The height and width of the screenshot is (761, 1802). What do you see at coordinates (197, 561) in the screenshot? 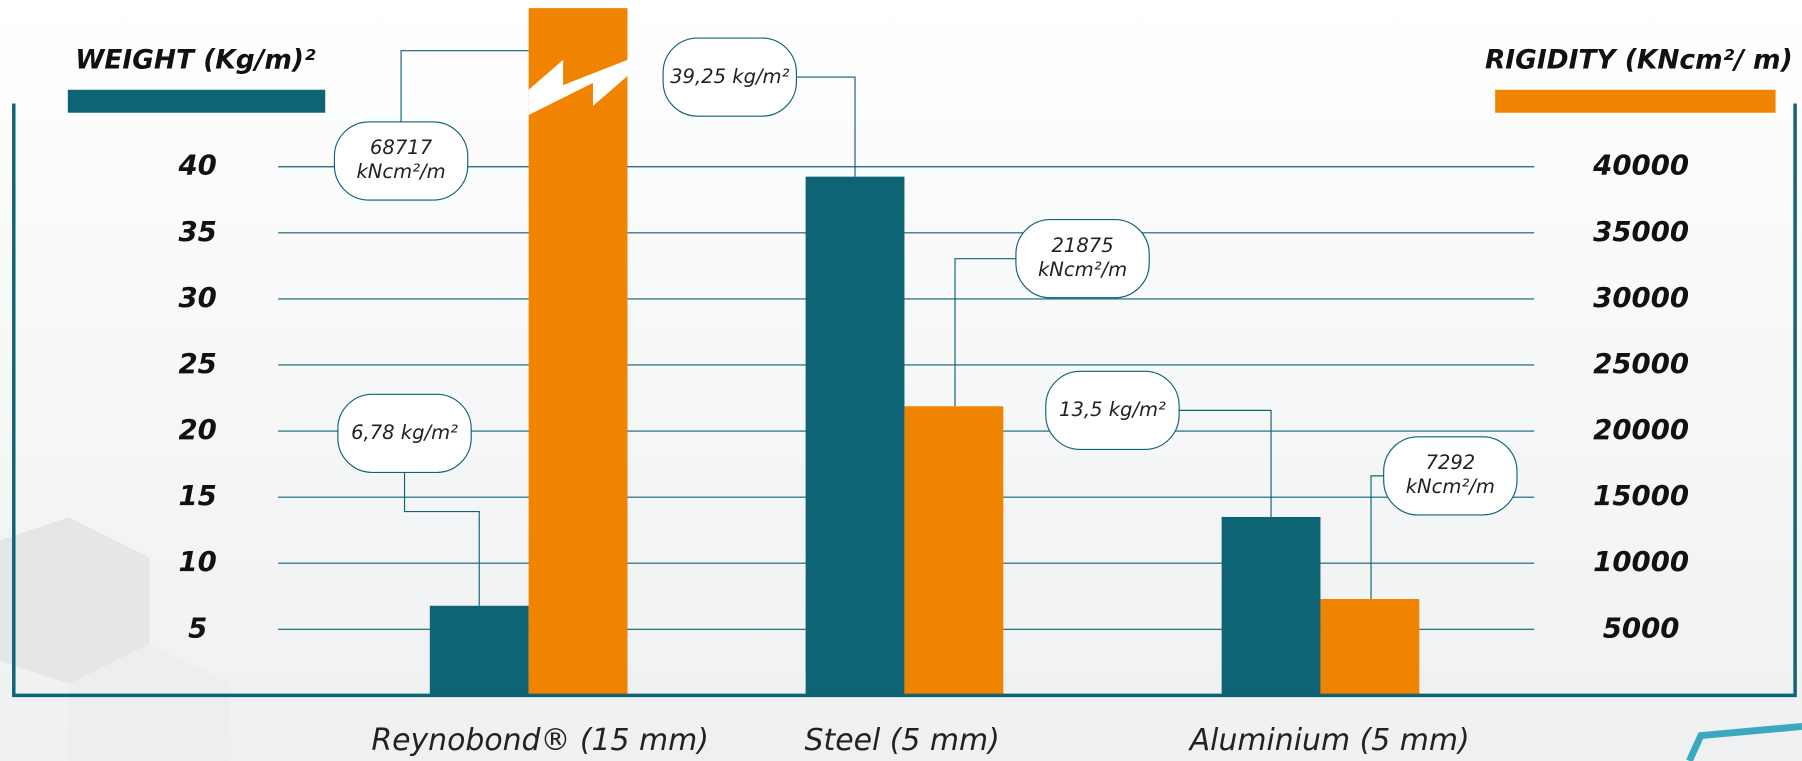
I see `y-tick-label: 10` at bounding box center [197, 561].